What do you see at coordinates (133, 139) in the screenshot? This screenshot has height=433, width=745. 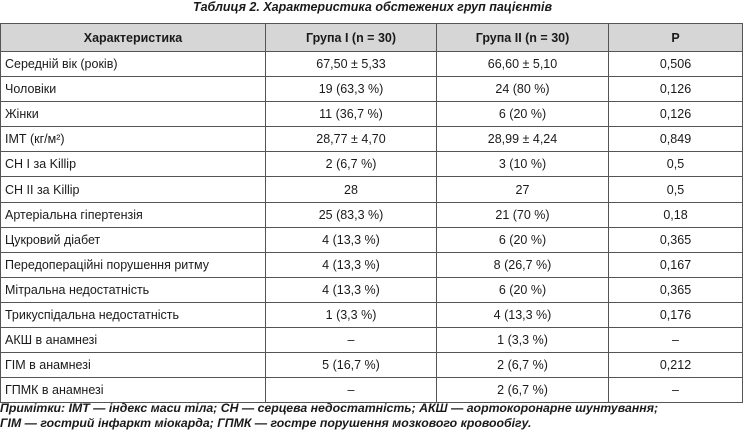 I see `row-label: ІМТ (кг/м²)` at bounding box center [133, 139].